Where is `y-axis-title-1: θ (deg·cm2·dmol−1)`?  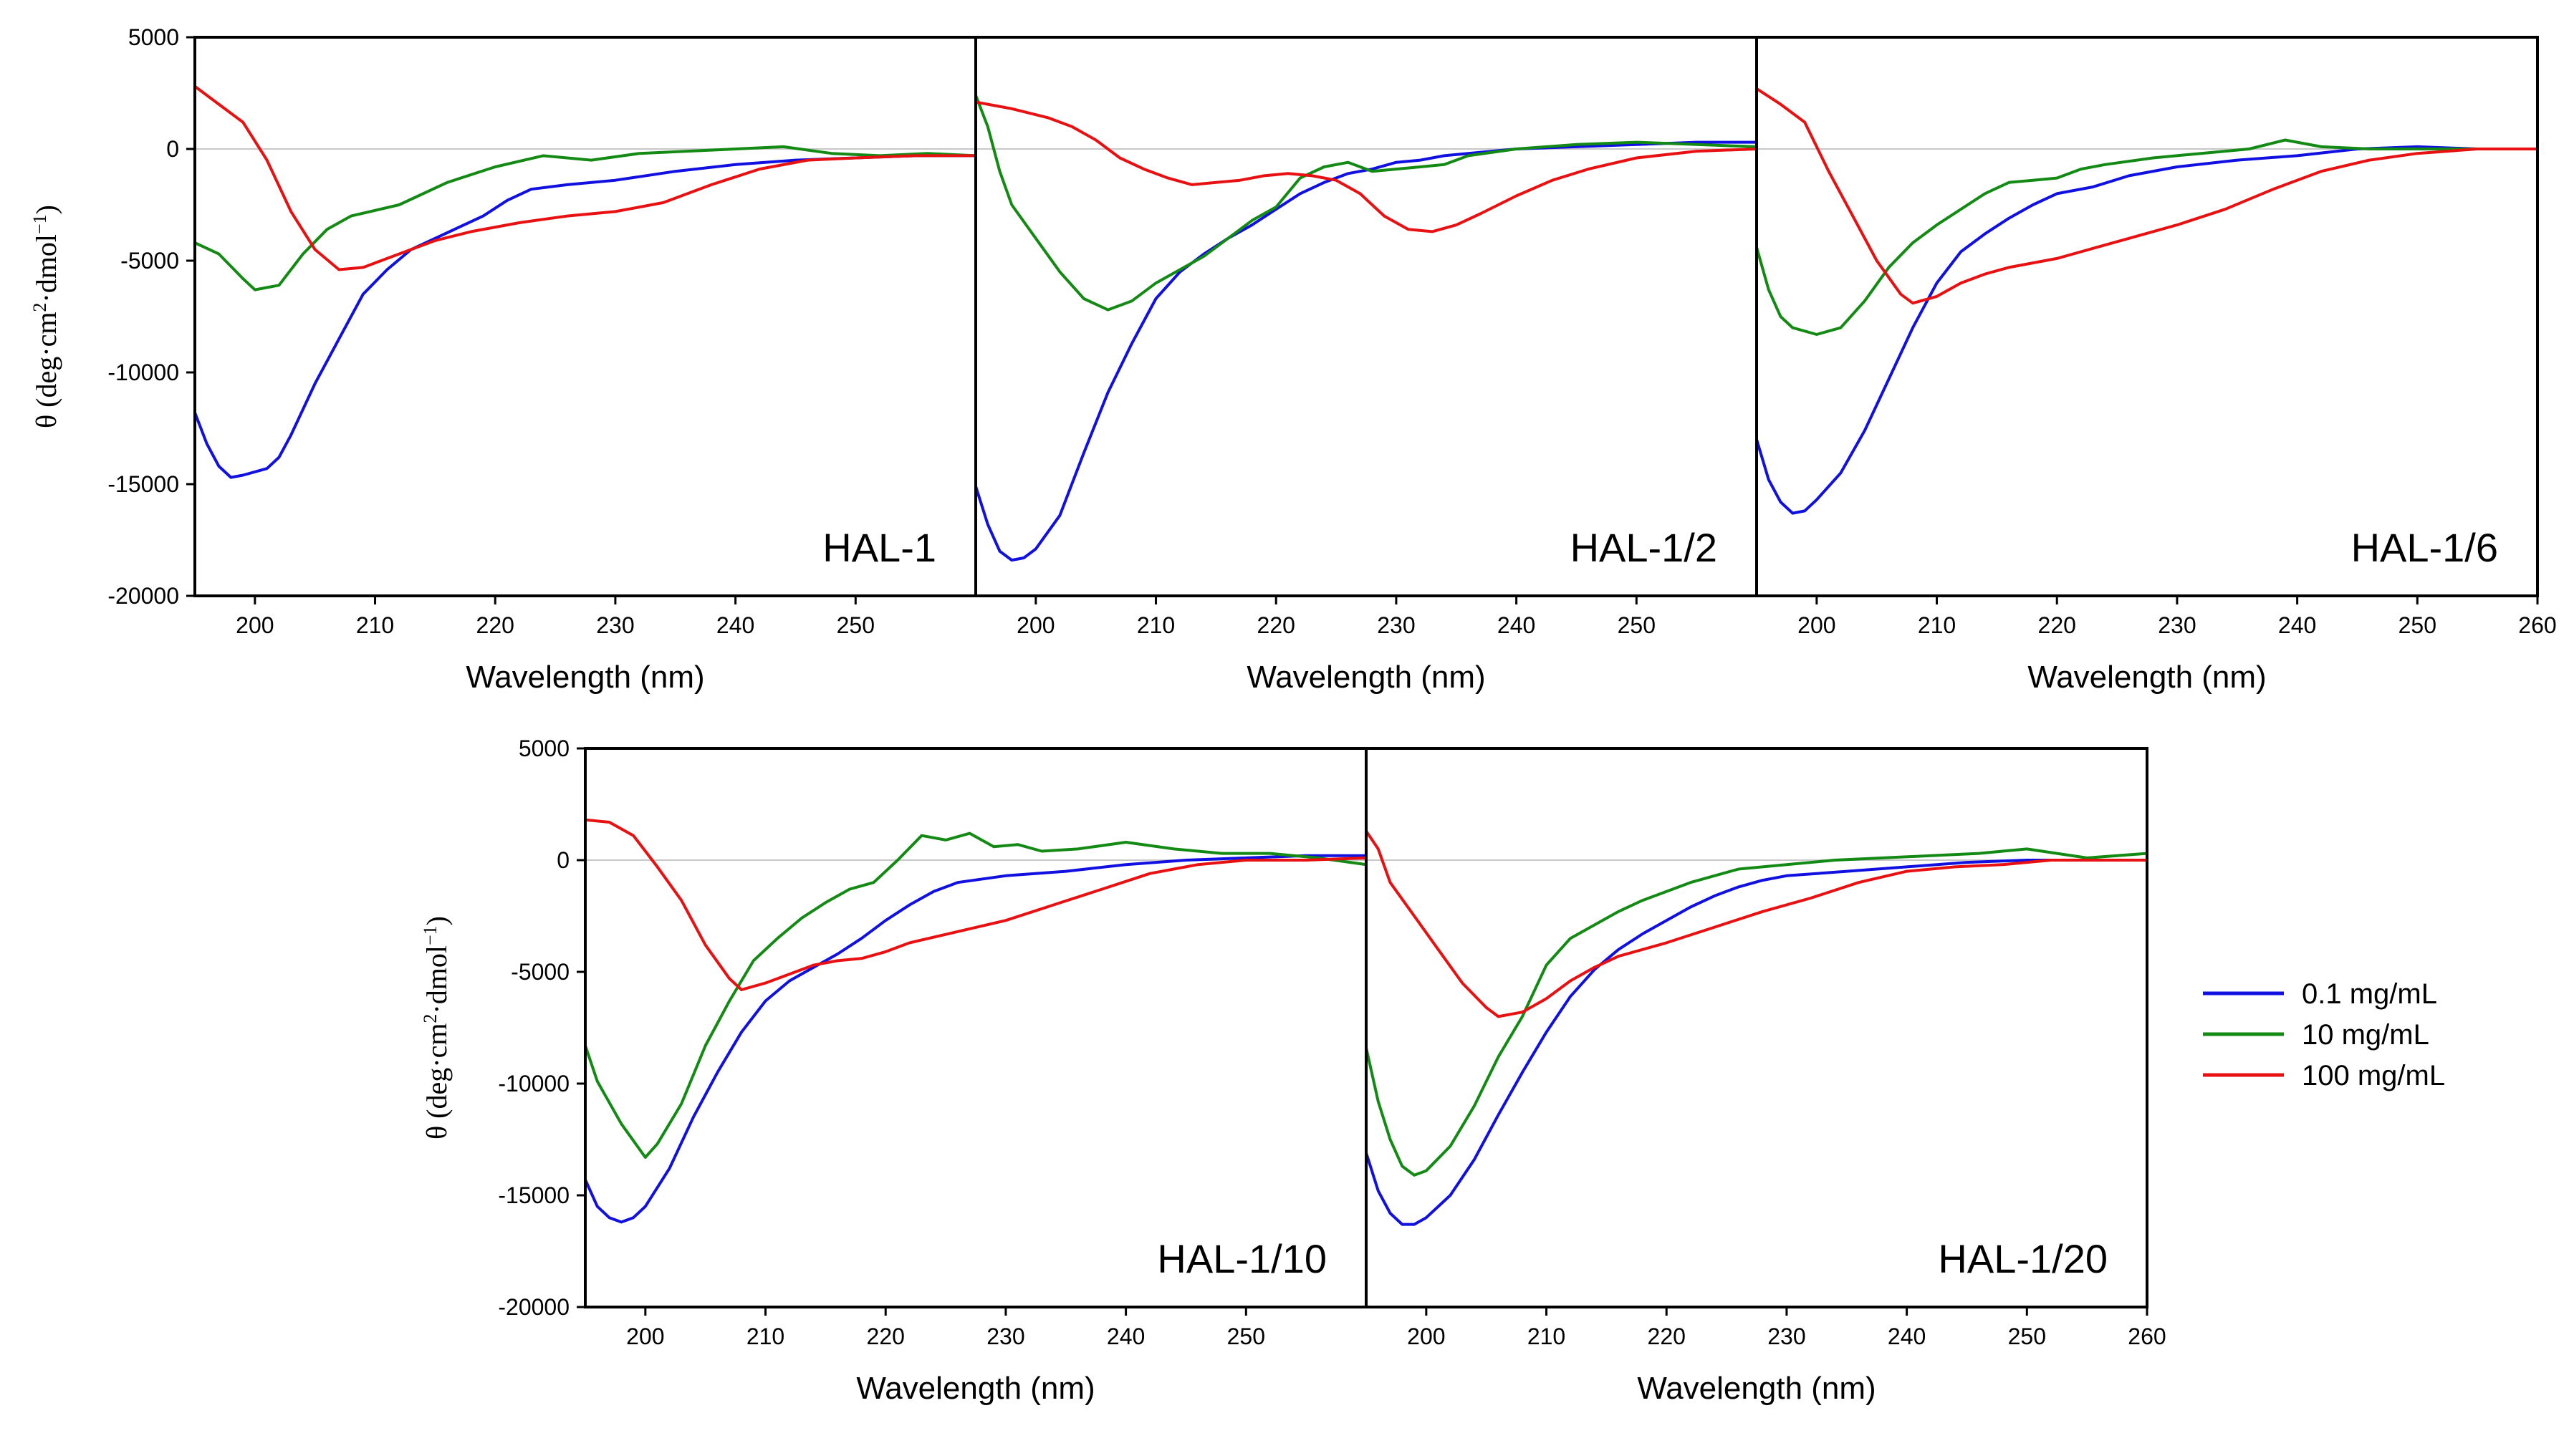 y-axis-title-1: θ (deg·cm2·dmol−1) is located at coordinates (46, 316).